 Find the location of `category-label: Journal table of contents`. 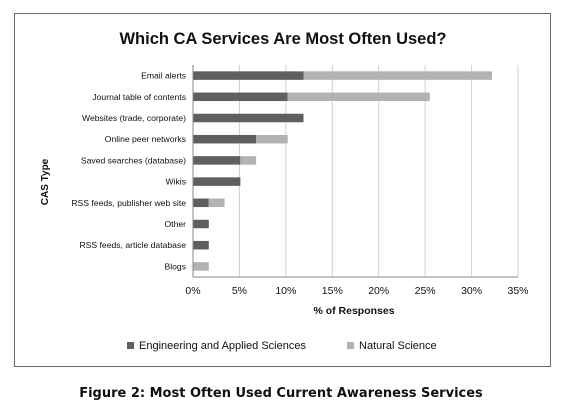

category-label: Journal table of contents is located at coordinates (139, 97).